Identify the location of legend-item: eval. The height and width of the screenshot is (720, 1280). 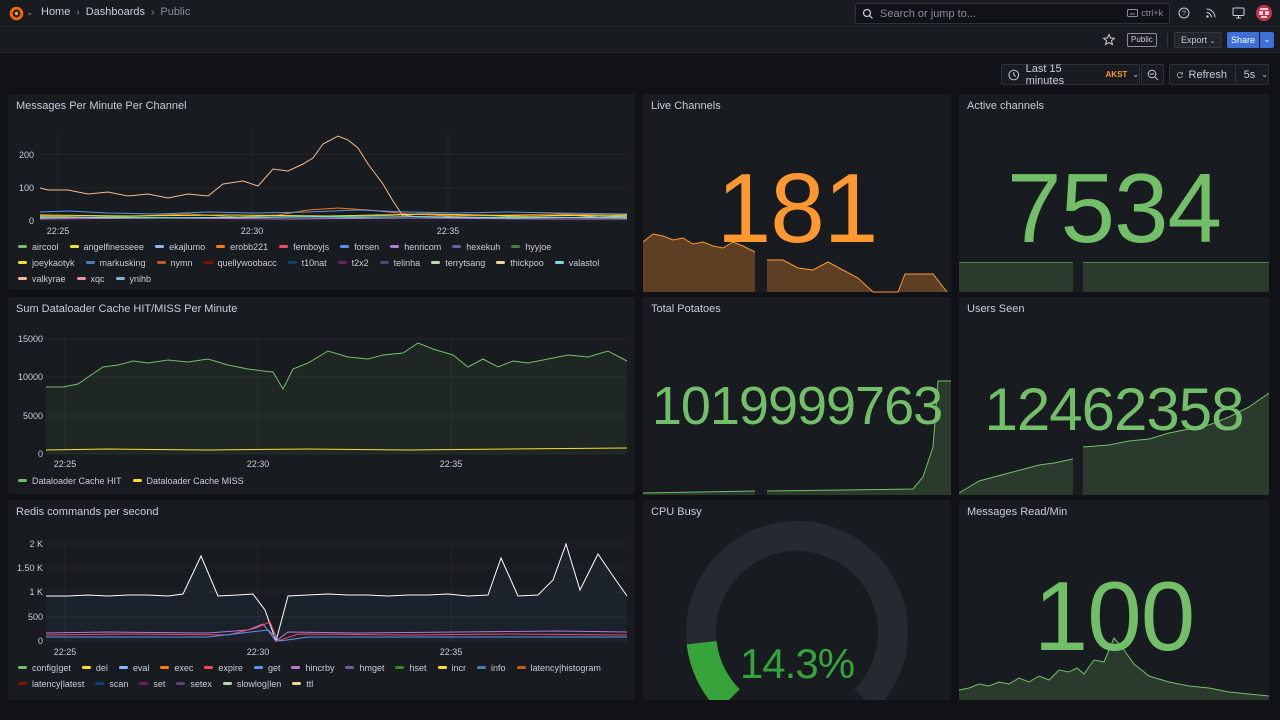
(133, 667).